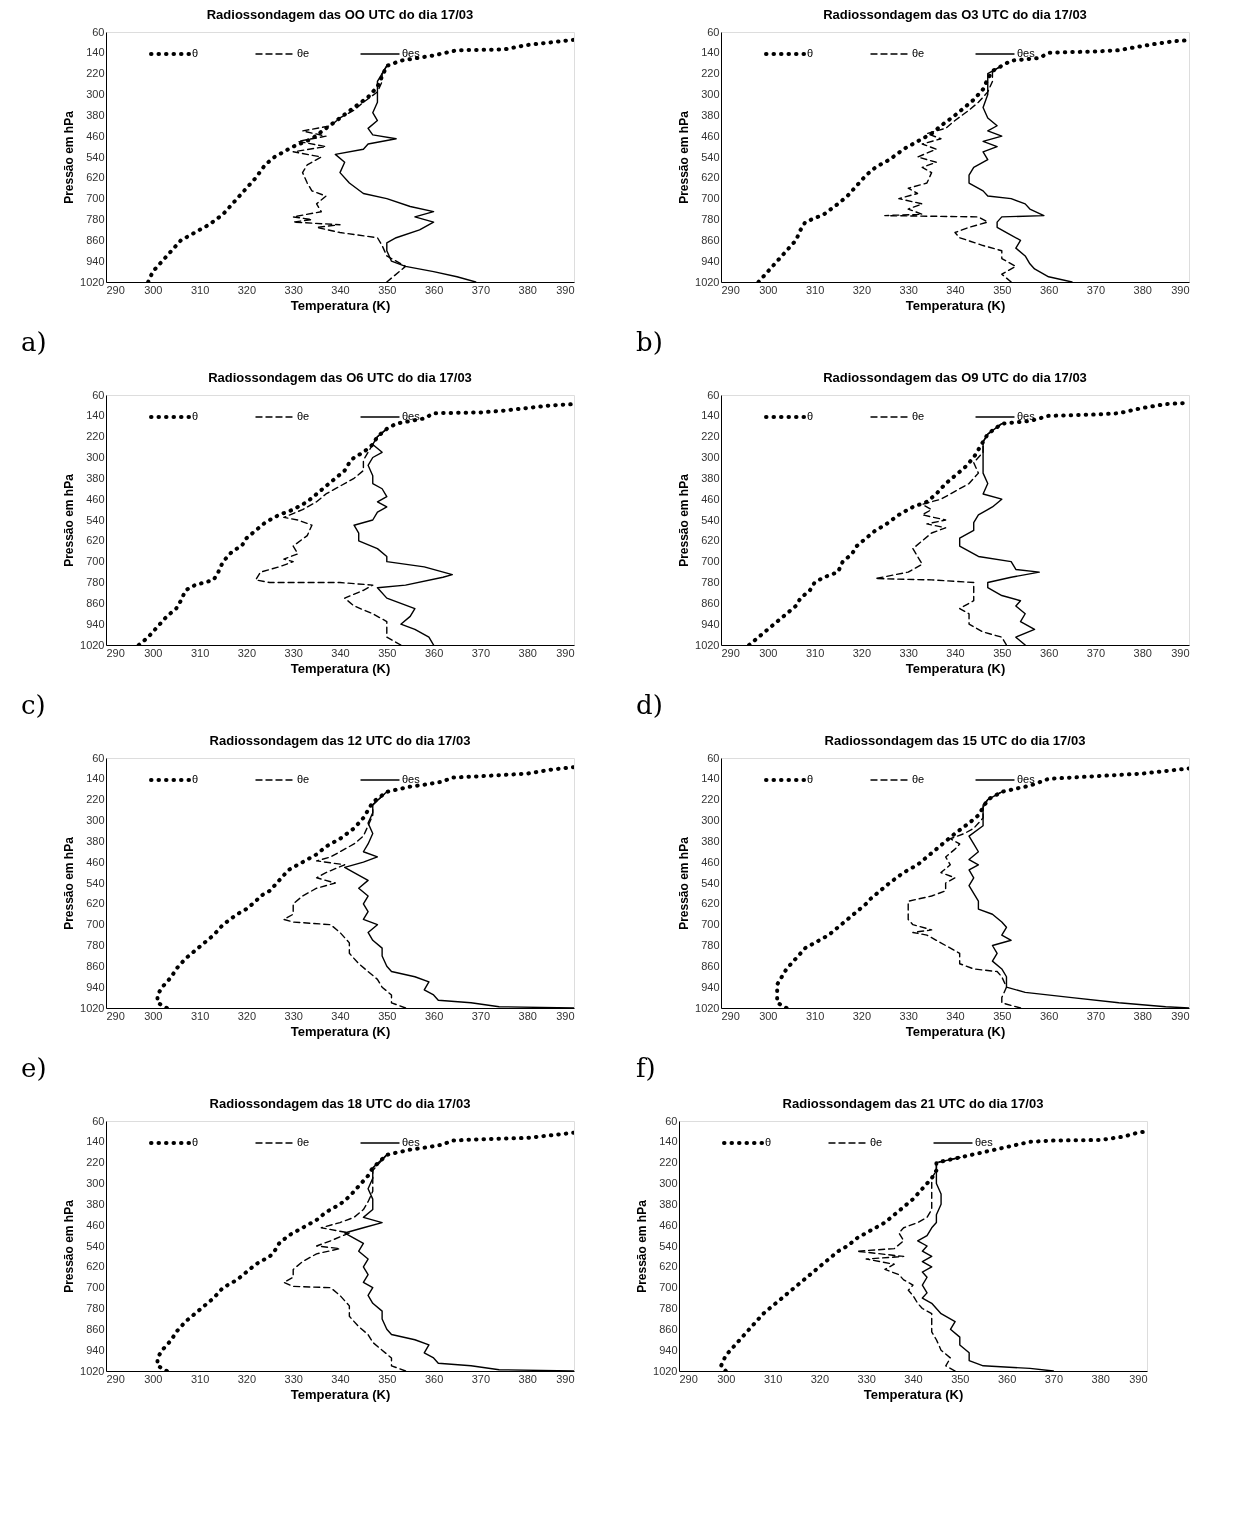 The height and width of the screenshot is (1538, 1238). What do you see at coordinates (646, 1068) in the screenshot?
I see `text: f)` at bounding box center [646, 1068].